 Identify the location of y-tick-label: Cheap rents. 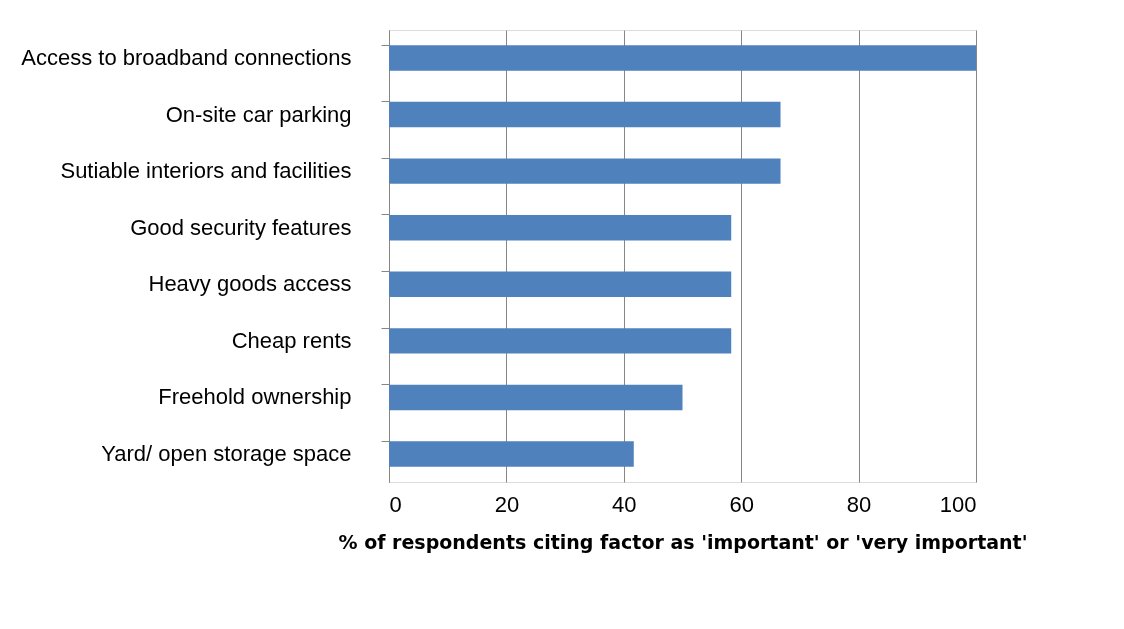
(291, 340).